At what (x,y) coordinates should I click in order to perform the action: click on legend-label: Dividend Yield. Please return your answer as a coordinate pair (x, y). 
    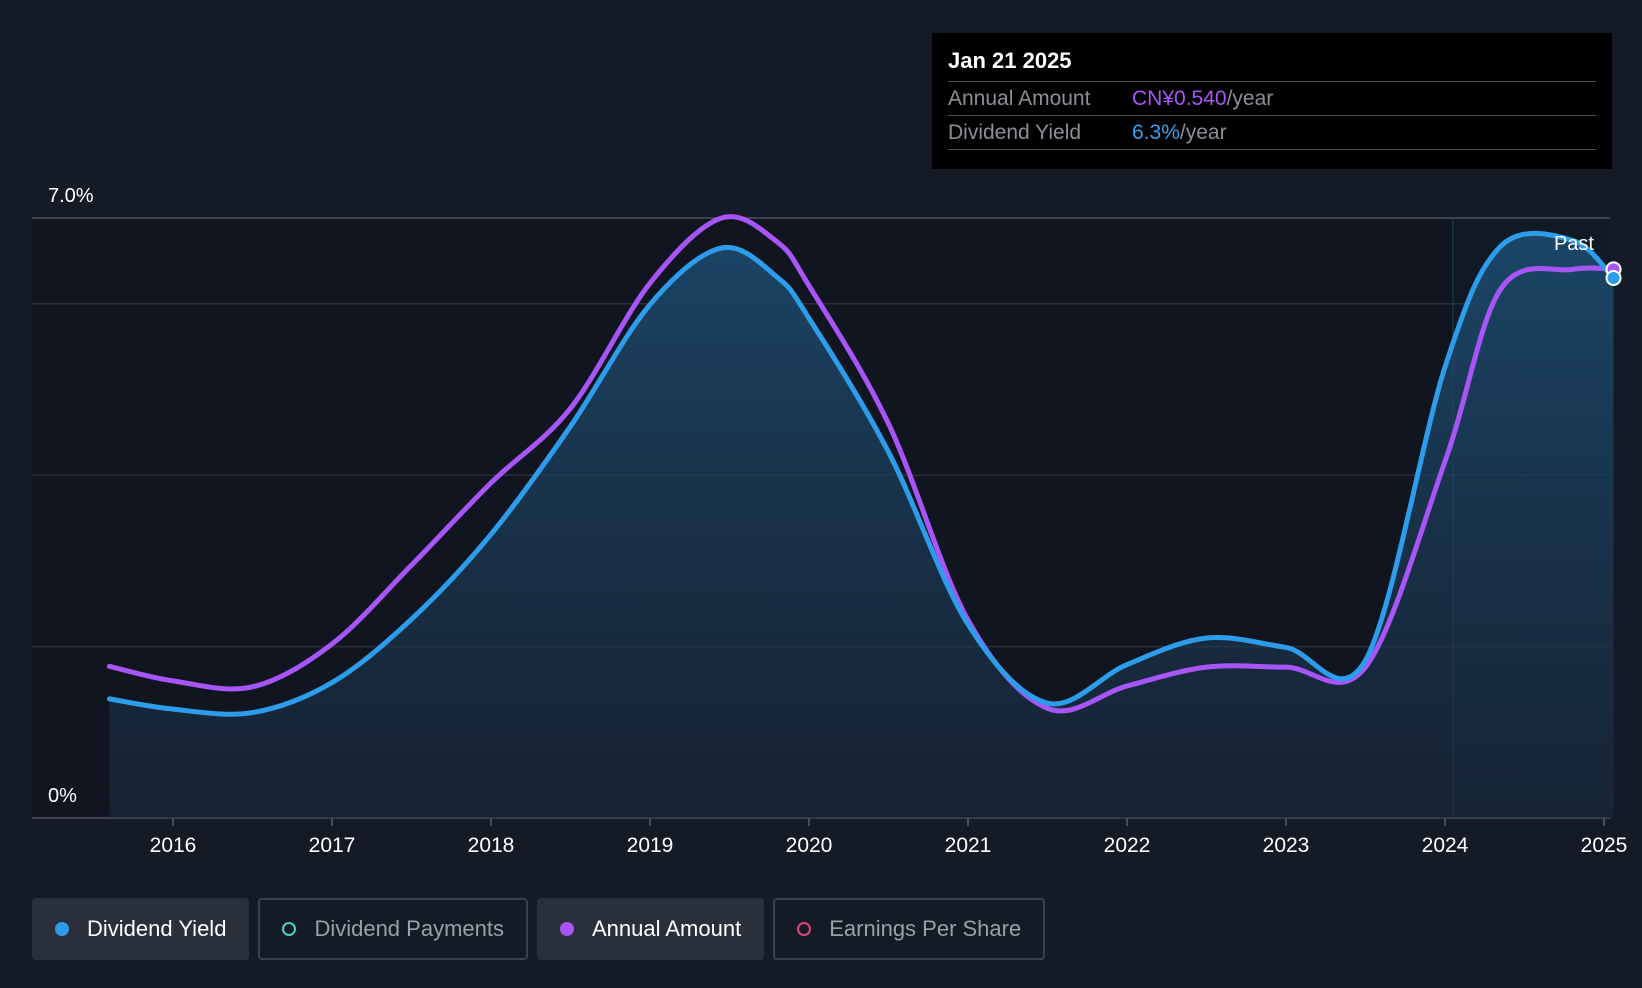
    Looking at the image, I should click on (157, 928).